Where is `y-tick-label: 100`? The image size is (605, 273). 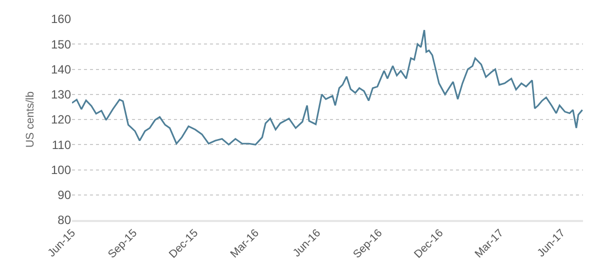
y-tick-label: 100 is located at coordinates (61, 169).